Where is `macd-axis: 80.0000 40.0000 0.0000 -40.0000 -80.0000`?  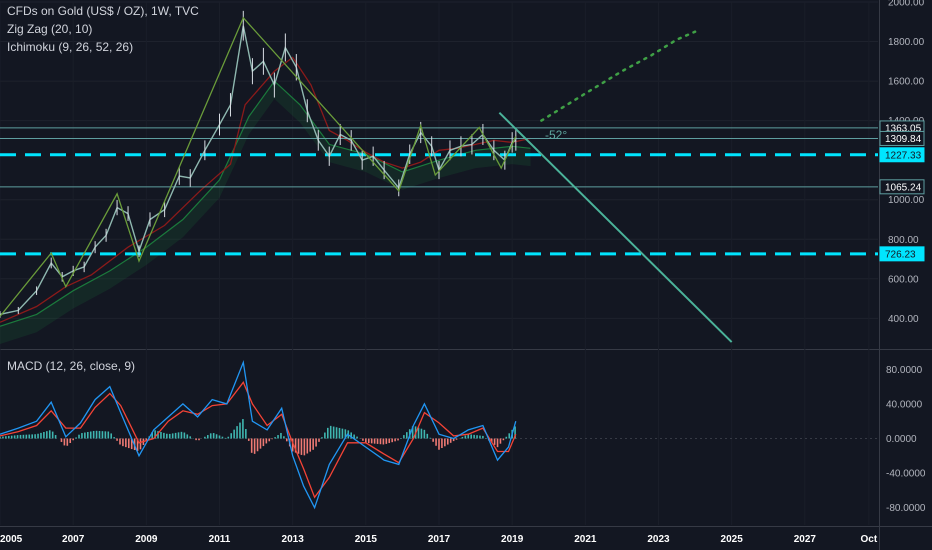
macd-axis: 80.0000 40.0000 0.0000 -40.0000 -80.0000 is located at coordinates (906, 439).